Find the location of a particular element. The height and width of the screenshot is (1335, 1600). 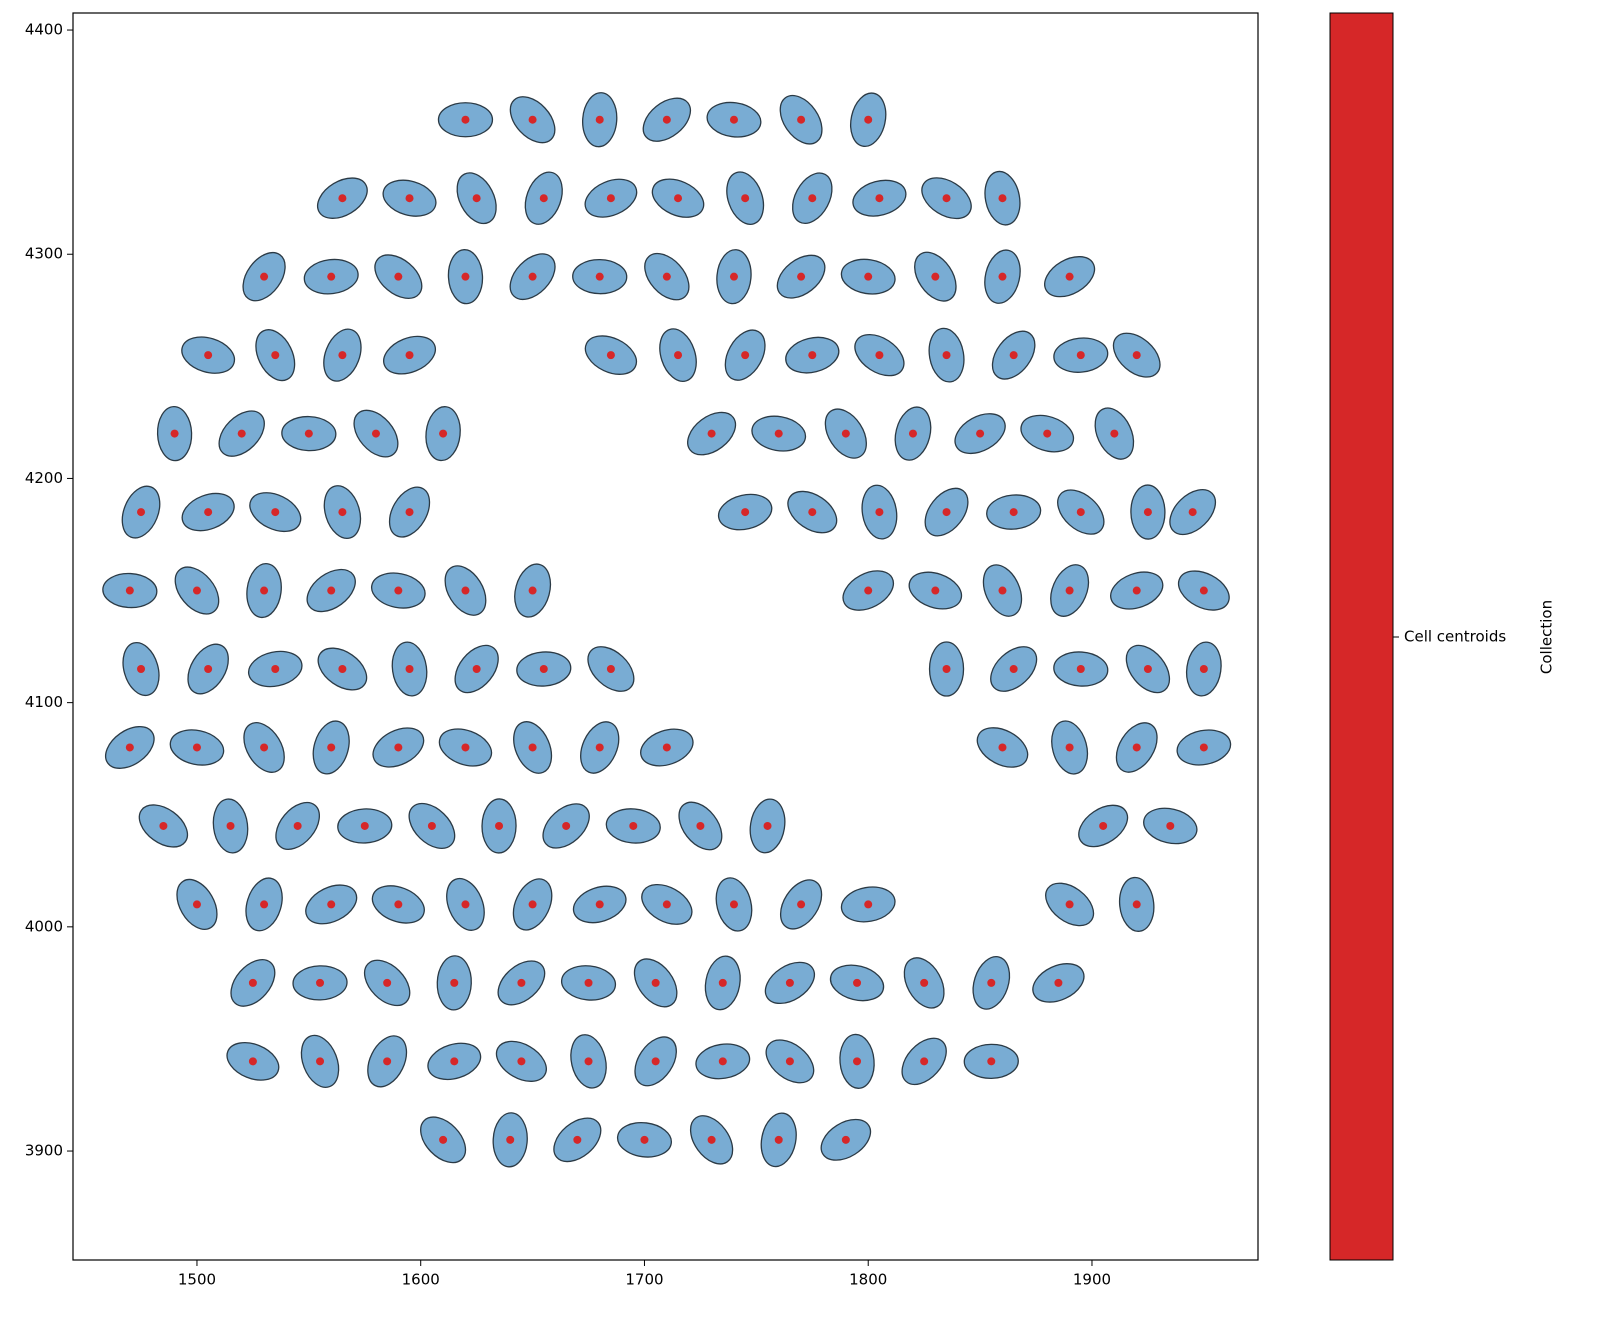

y-tick-label: 4300 is located at coordinates (44, 254).